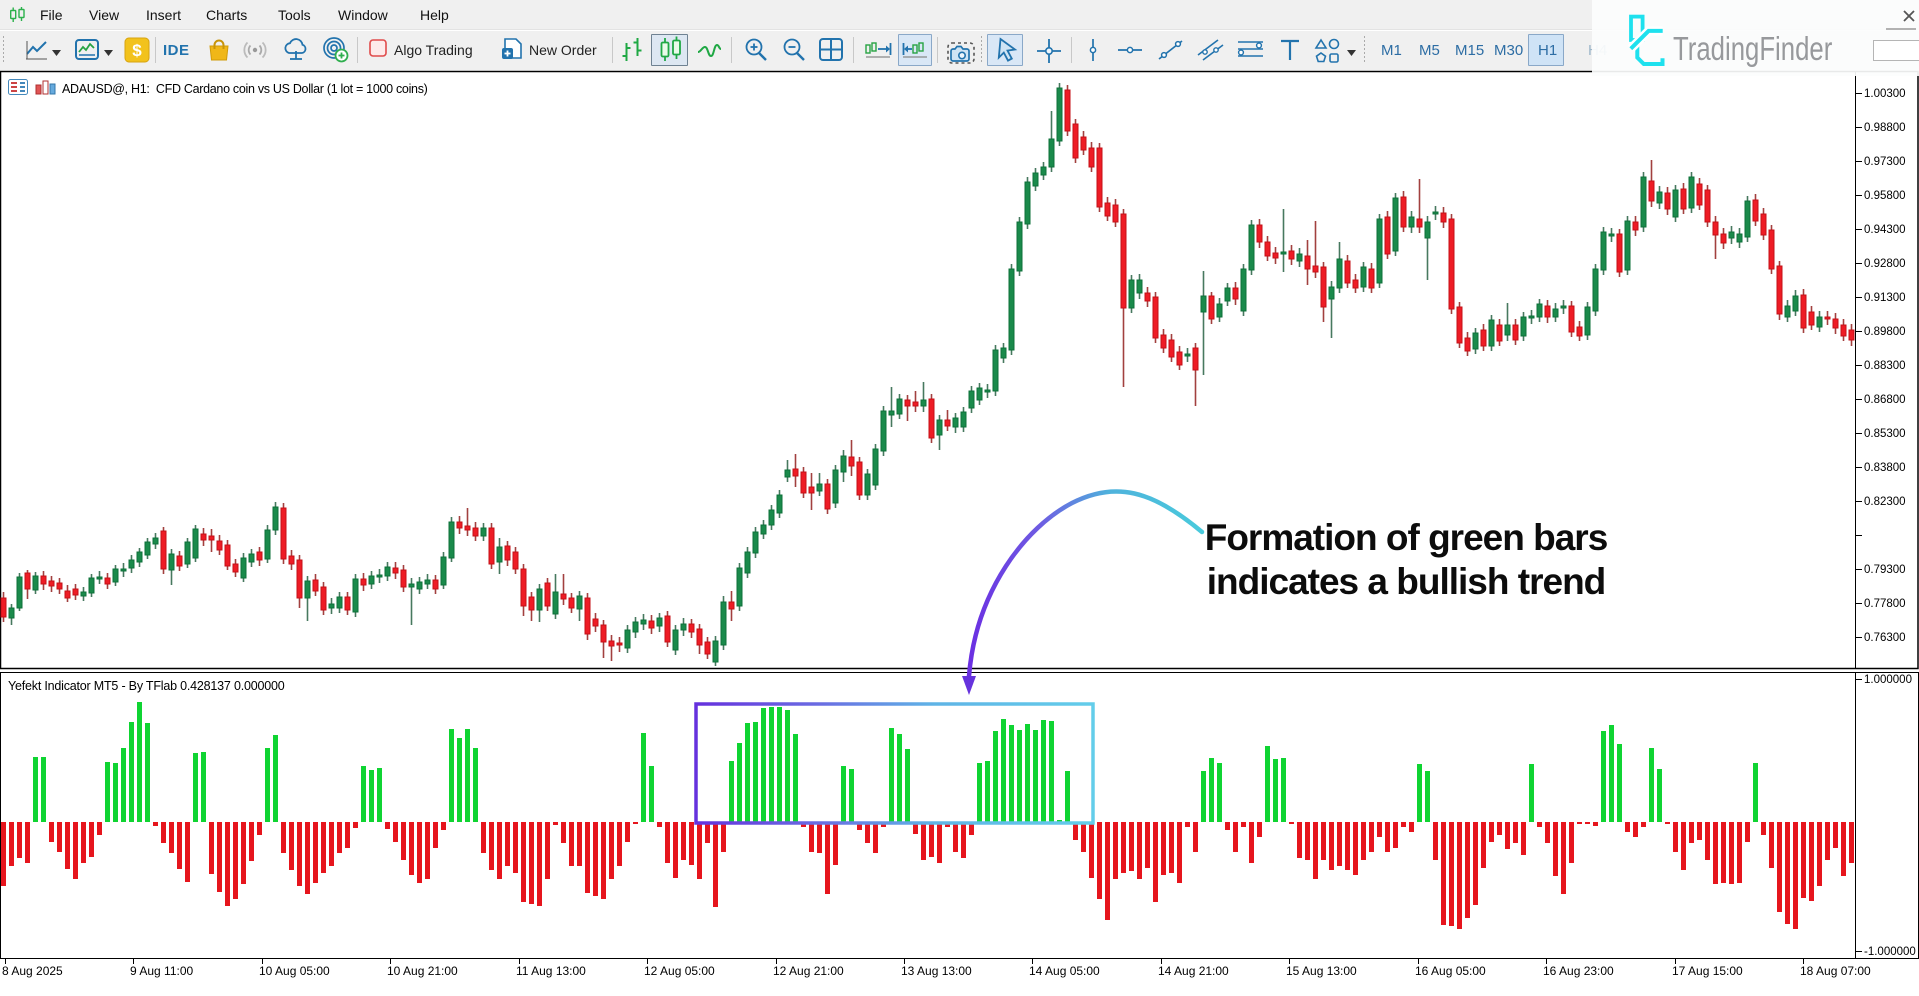 The image size is (1919, 996). Describe the element at coordinates (294, 971) in the screenshot. I see `svg-text: 10 Aug 05:00` at that location.